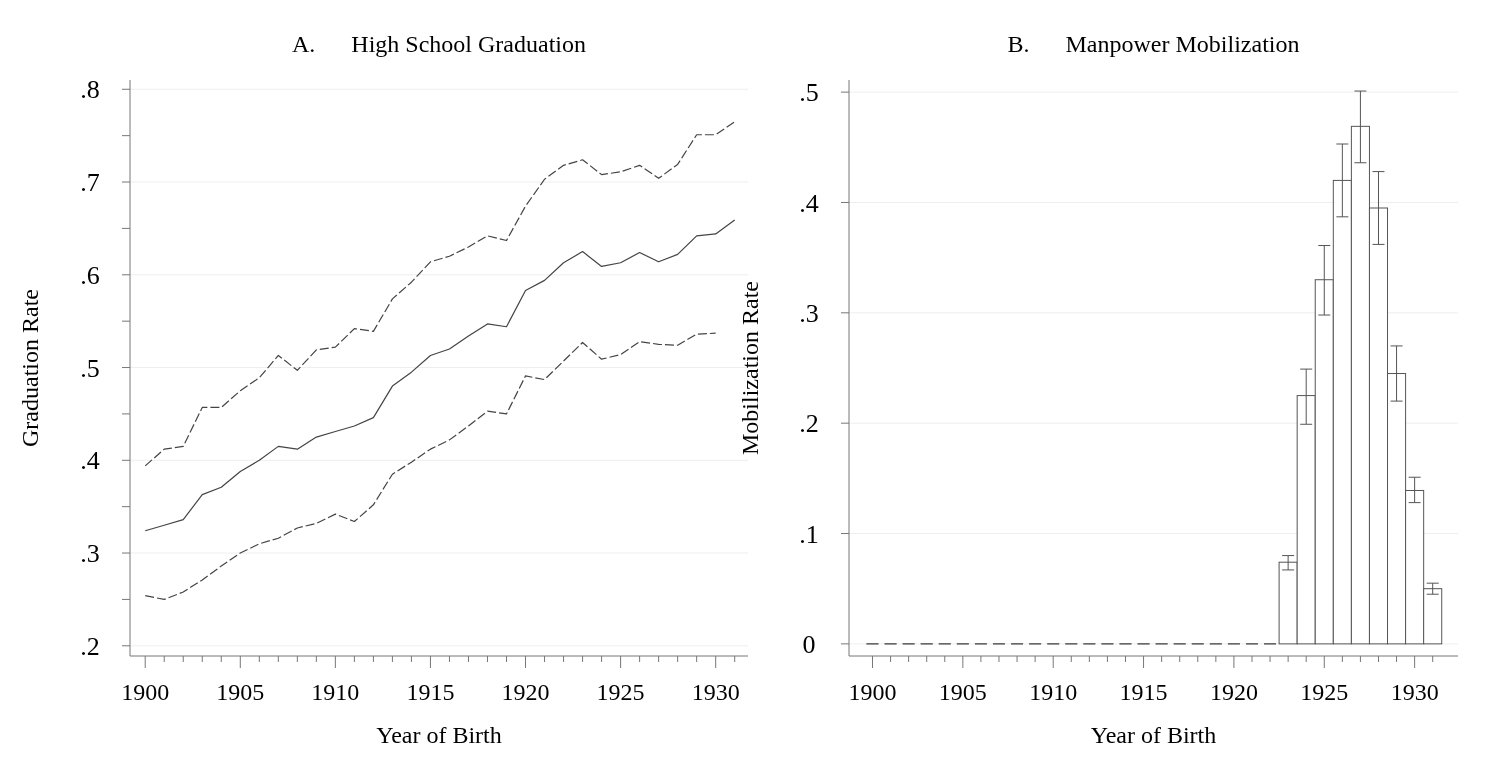 This screenshot has height=766, width=1486. I want to click on chart-title: A. High School Graduation, so click(439, 44).